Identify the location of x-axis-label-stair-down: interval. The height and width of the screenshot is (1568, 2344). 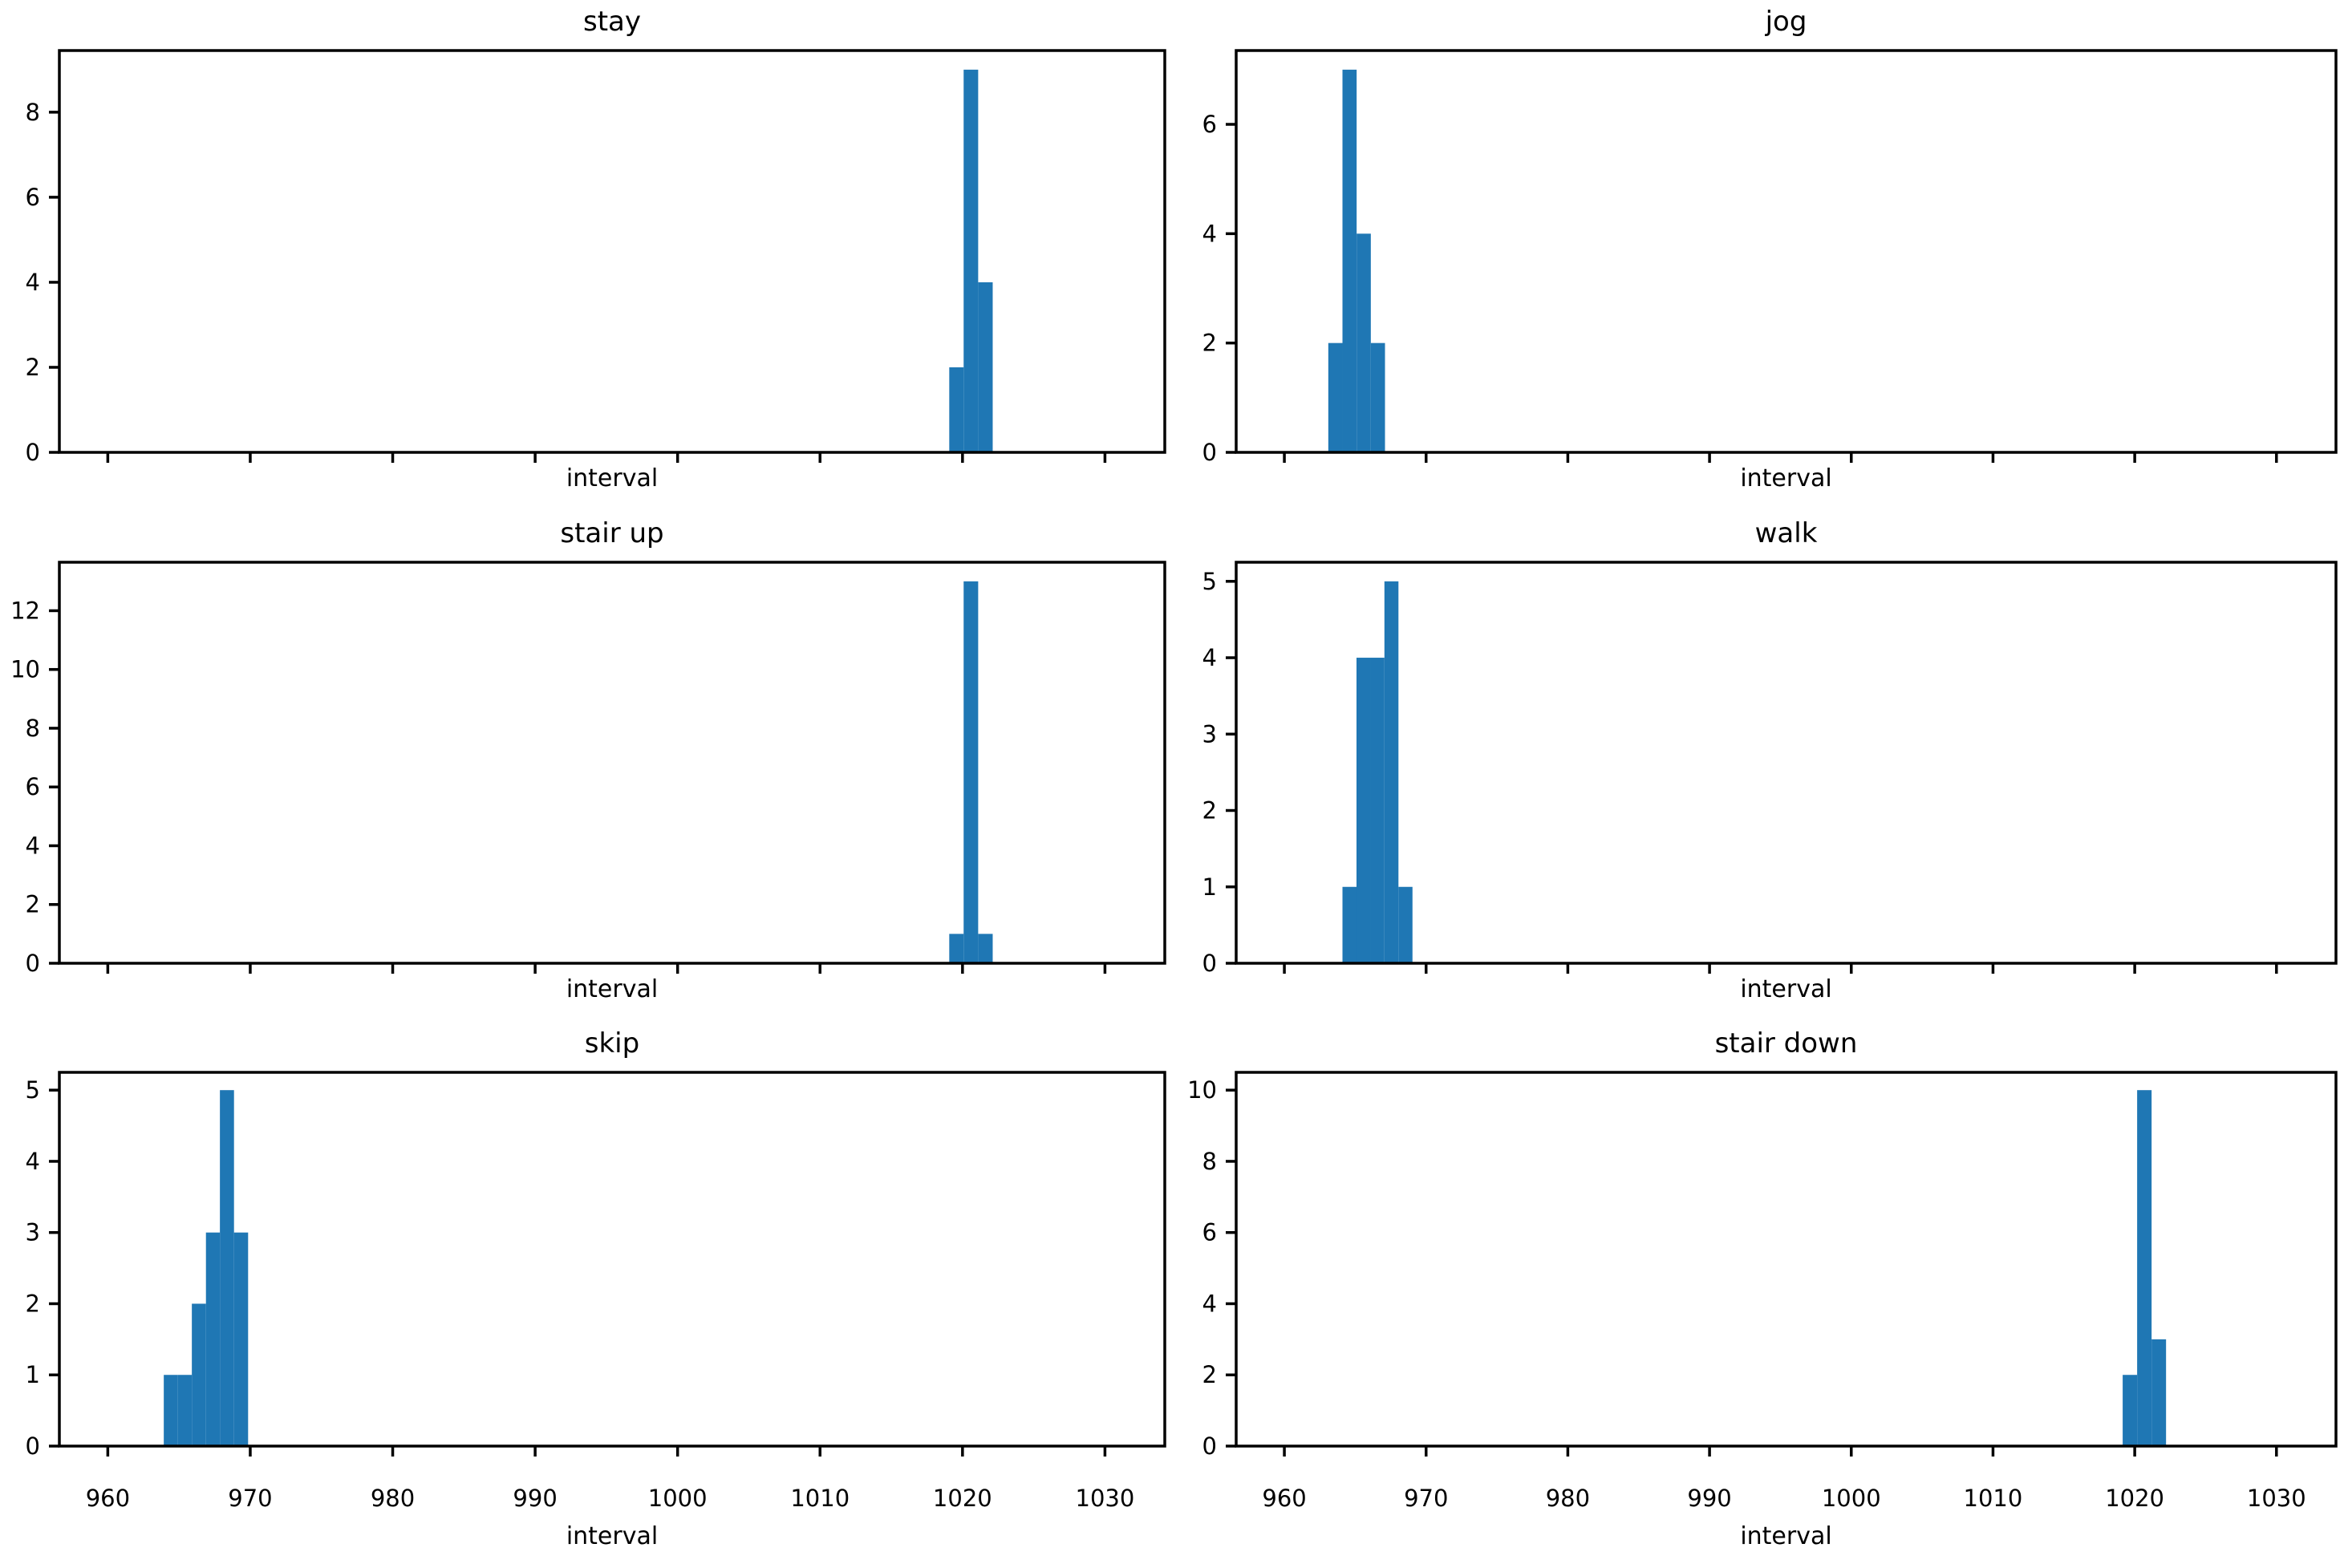
(1786, 1536).